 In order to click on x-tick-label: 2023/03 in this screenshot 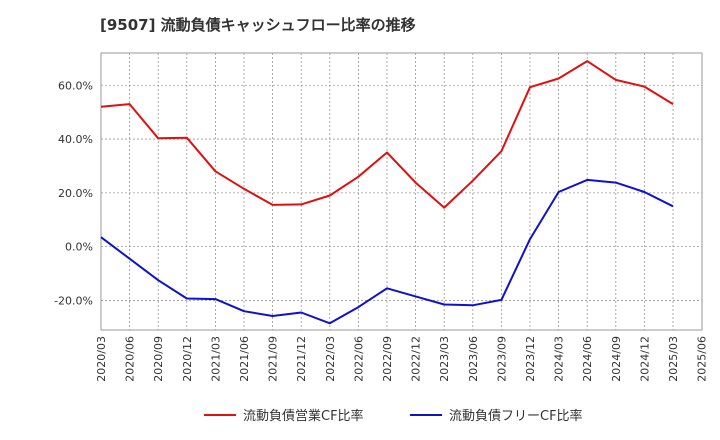, I will do `click(444, 359)`.